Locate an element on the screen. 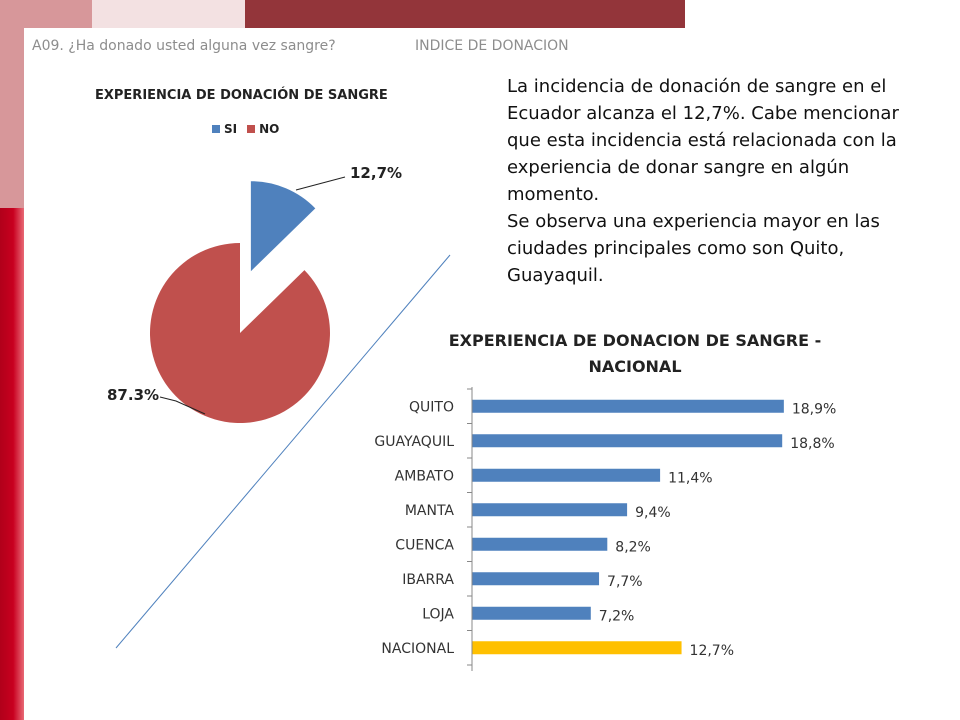 The height and width of the screenshot is (720, 960). leader-line-si is located at coordinates (320, 183).